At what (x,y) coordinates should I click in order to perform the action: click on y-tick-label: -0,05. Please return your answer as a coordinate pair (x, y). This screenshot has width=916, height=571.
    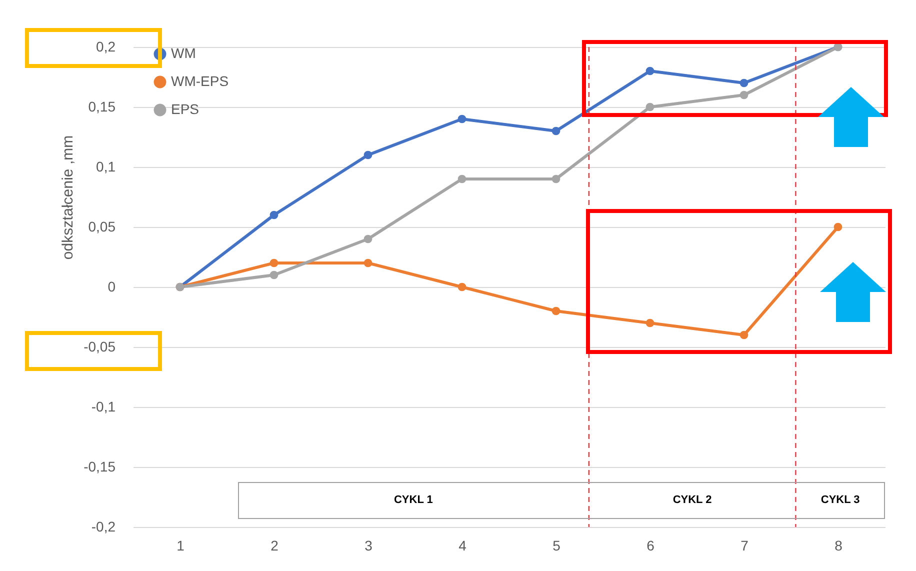
    Looking at the image, I should click on (100, 346).